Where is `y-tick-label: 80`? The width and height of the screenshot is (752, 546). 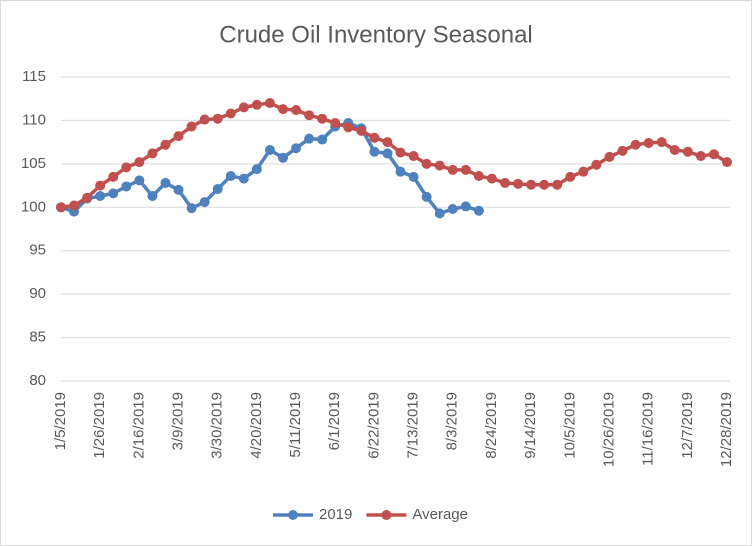
y-tick-label: 80 is located at coordinates (37, 380).